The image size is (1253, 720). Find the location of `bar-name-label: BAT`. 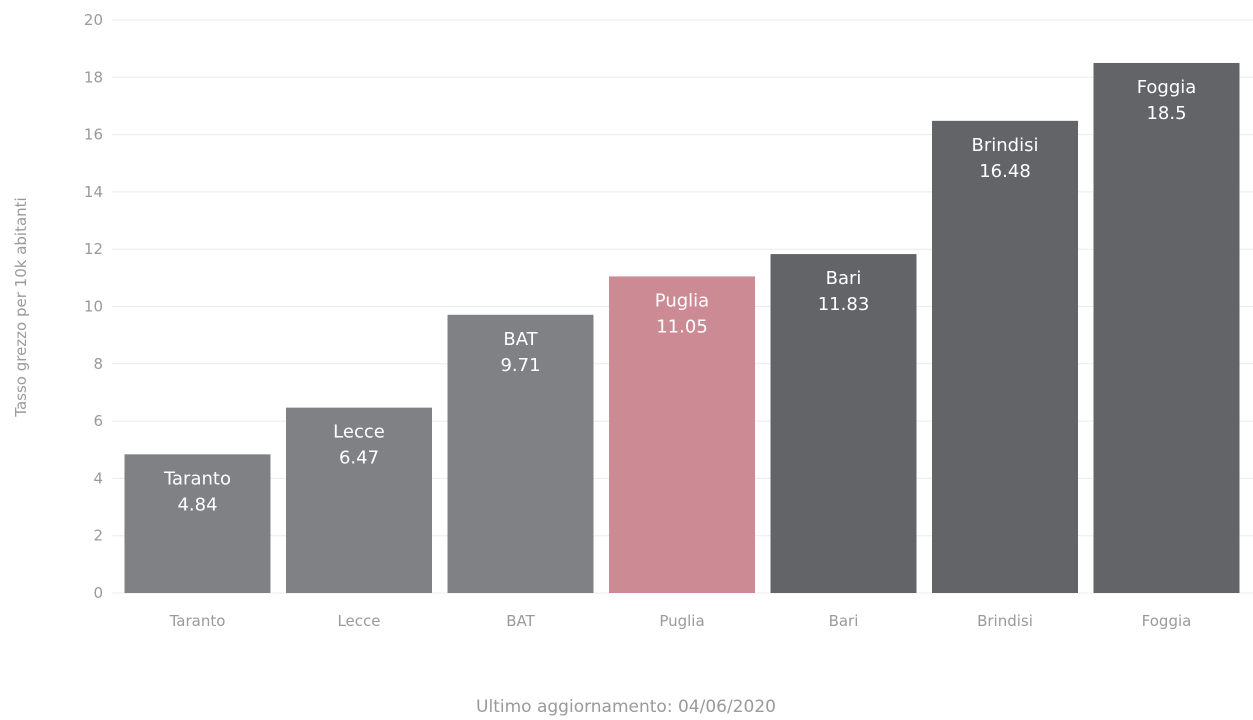

bar-name-label: BAT is located at coordinates (520, 339).